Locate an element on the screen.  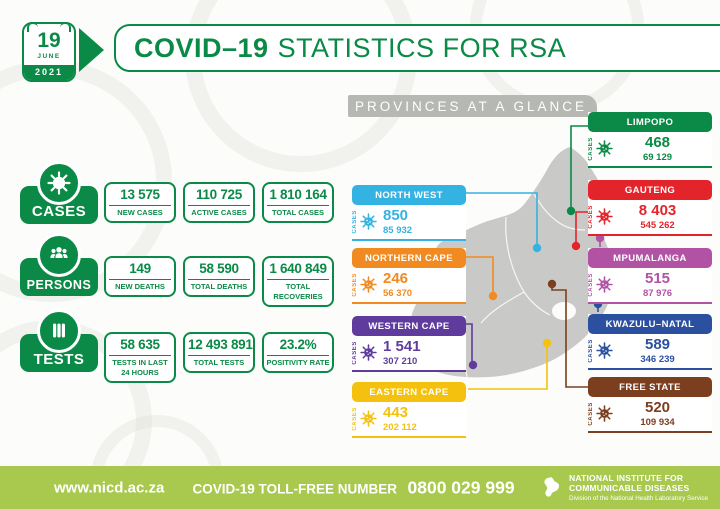
date-day: 19 is located at coordinates (49, 40).